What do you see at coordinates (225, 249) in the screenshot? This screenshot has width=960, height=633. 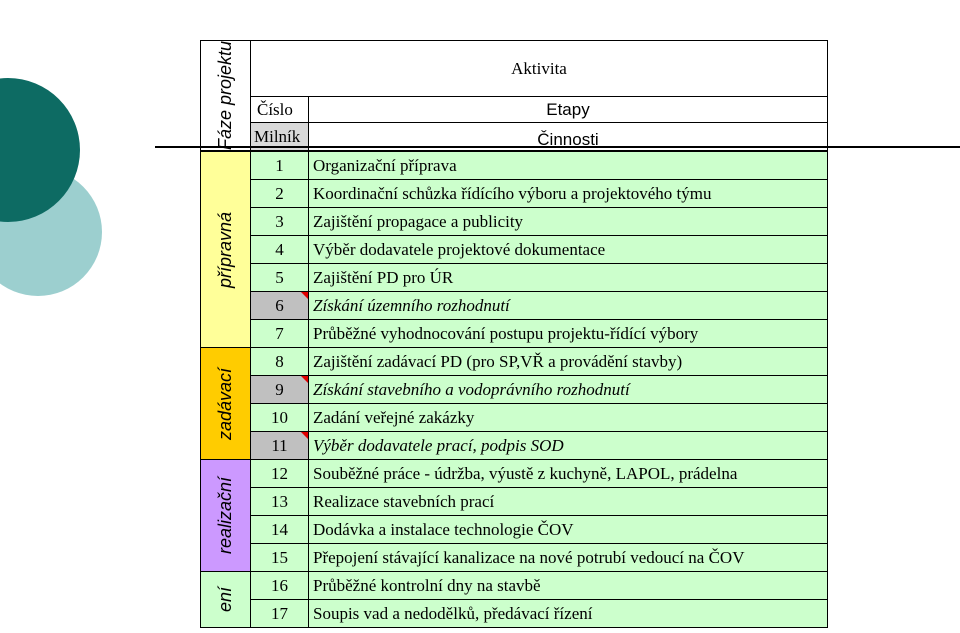 I see `phase-label: přípravná` at bounding box center [225, 249].